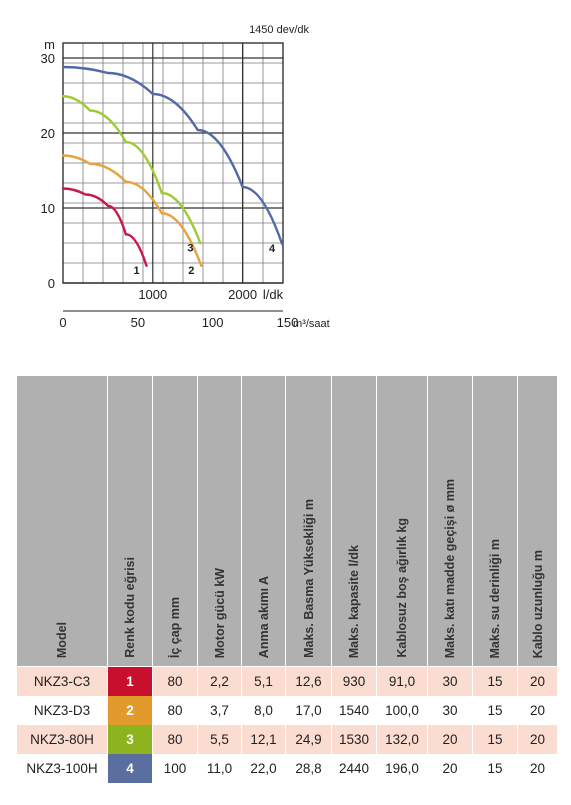 The image size is (571, 805). I want to click on y-tick-label: 30, so click(48, 58).